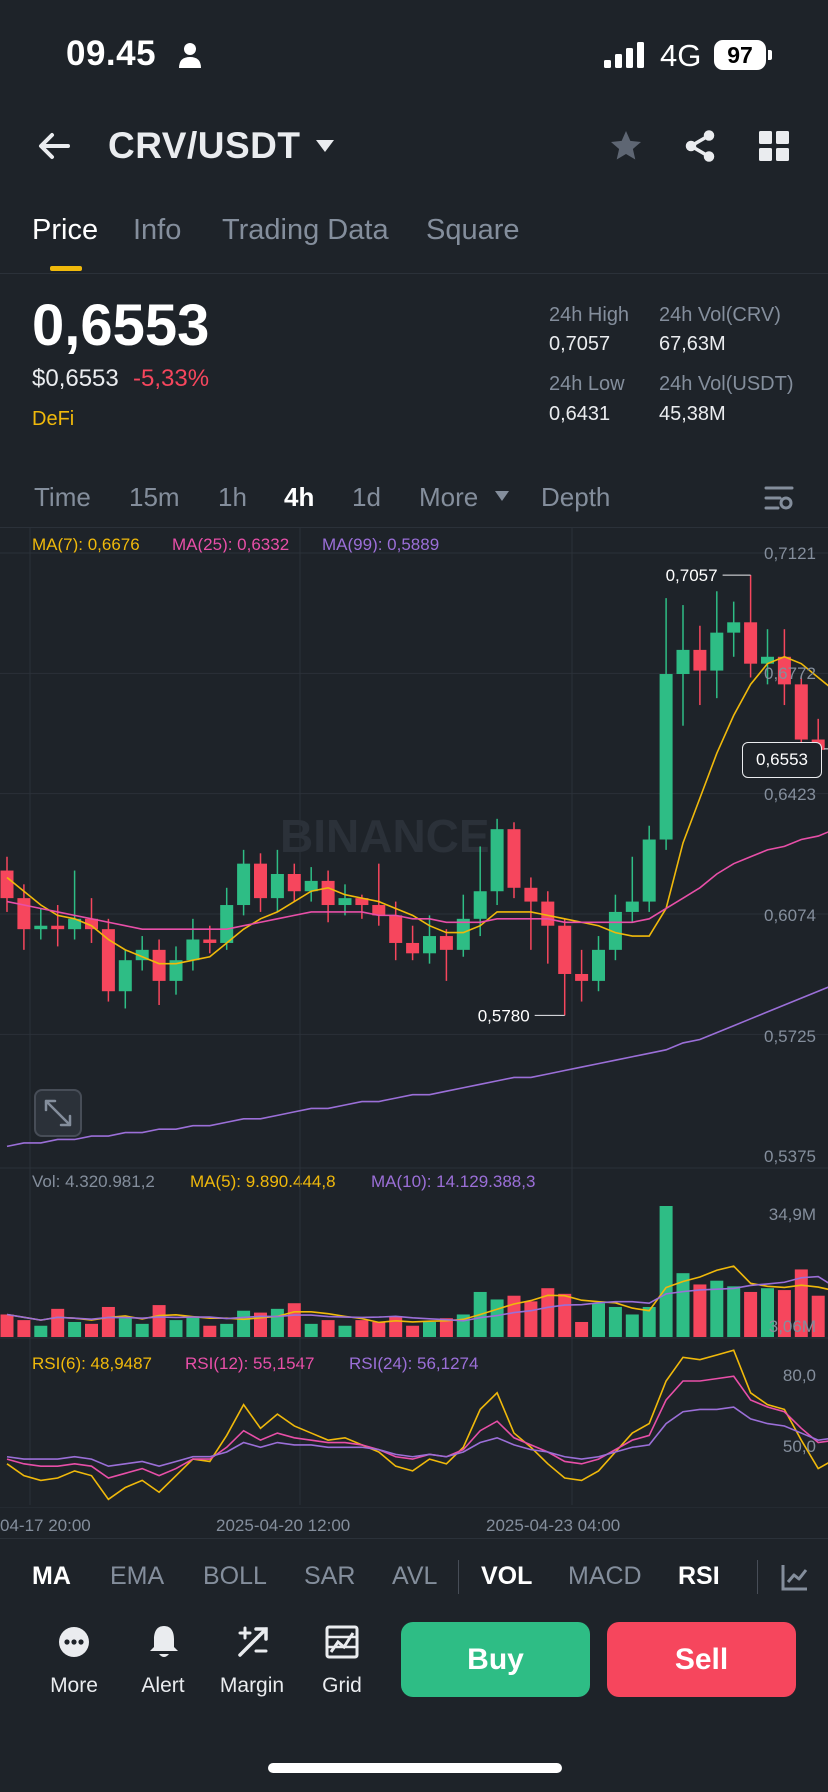 The image size is (828, 1792). What do you see at coordinates (415, 1576) in the screenshot?
I see `indicator-avl: AVL` at bounding box center [415, 1576].